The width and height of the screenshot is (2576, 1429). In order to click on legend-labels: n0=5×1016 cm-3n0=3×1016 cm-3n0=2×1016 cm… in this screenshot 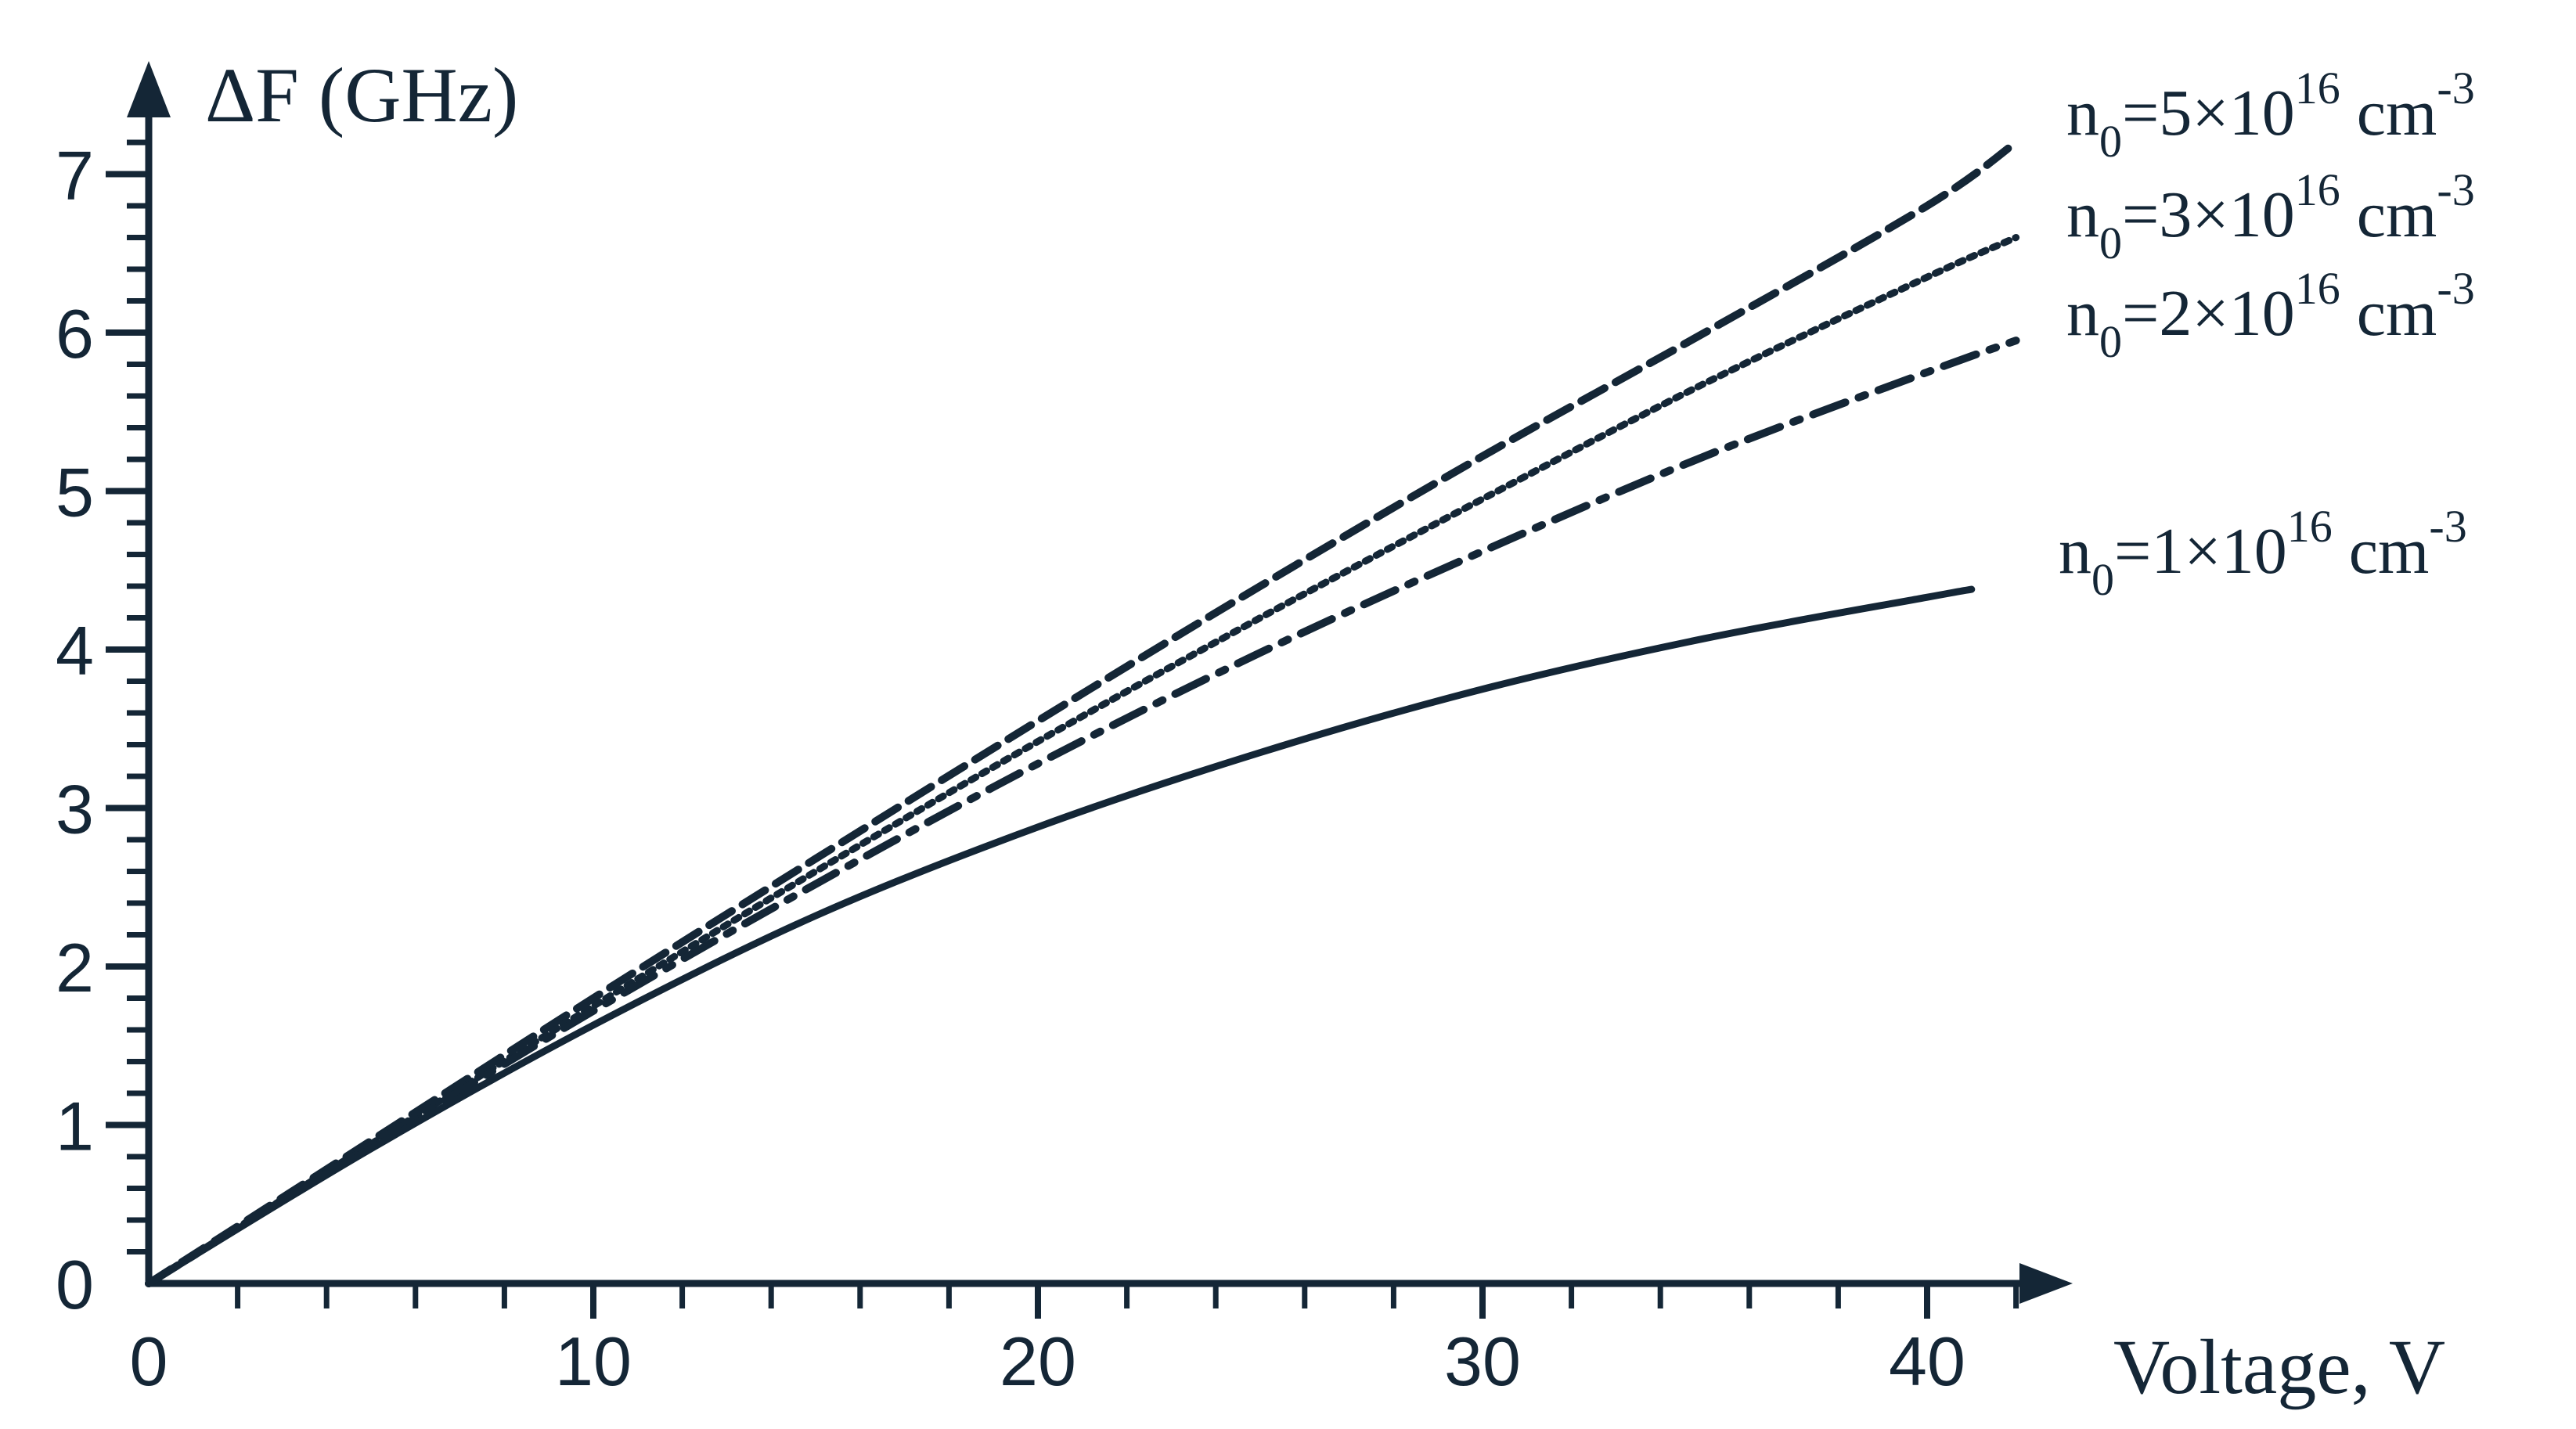, I will do `click(2267, 334)`.